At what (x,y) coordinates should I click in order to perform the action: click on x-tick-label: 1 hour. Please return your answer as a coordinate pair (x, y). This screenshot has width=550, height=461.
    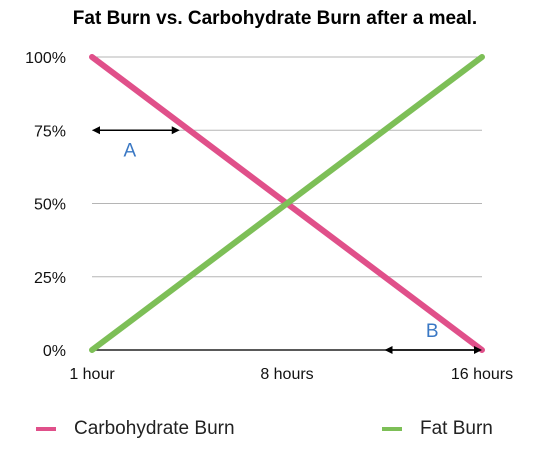
    Looking at the image, I should click on (92, 374).